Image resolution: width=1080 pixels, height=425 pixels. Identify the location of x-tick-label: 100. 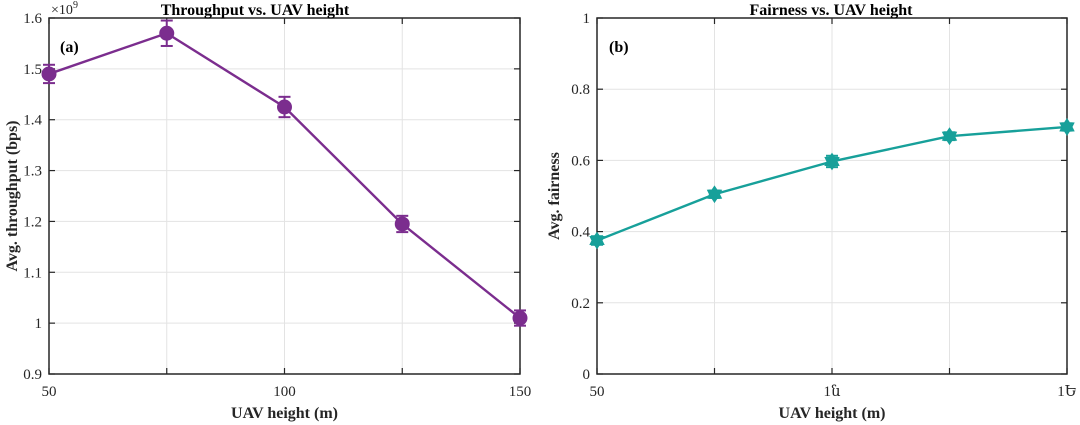
(284, 392).